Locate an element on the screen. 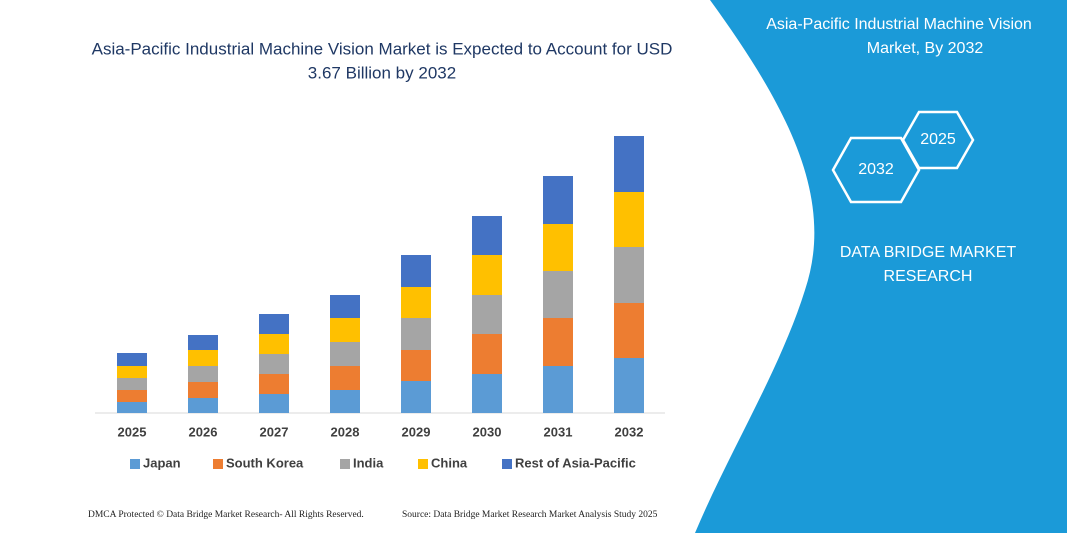 The image size is (1067, 533). panel-title-2: Market, By 2032 is located at coordinates (925, 48).